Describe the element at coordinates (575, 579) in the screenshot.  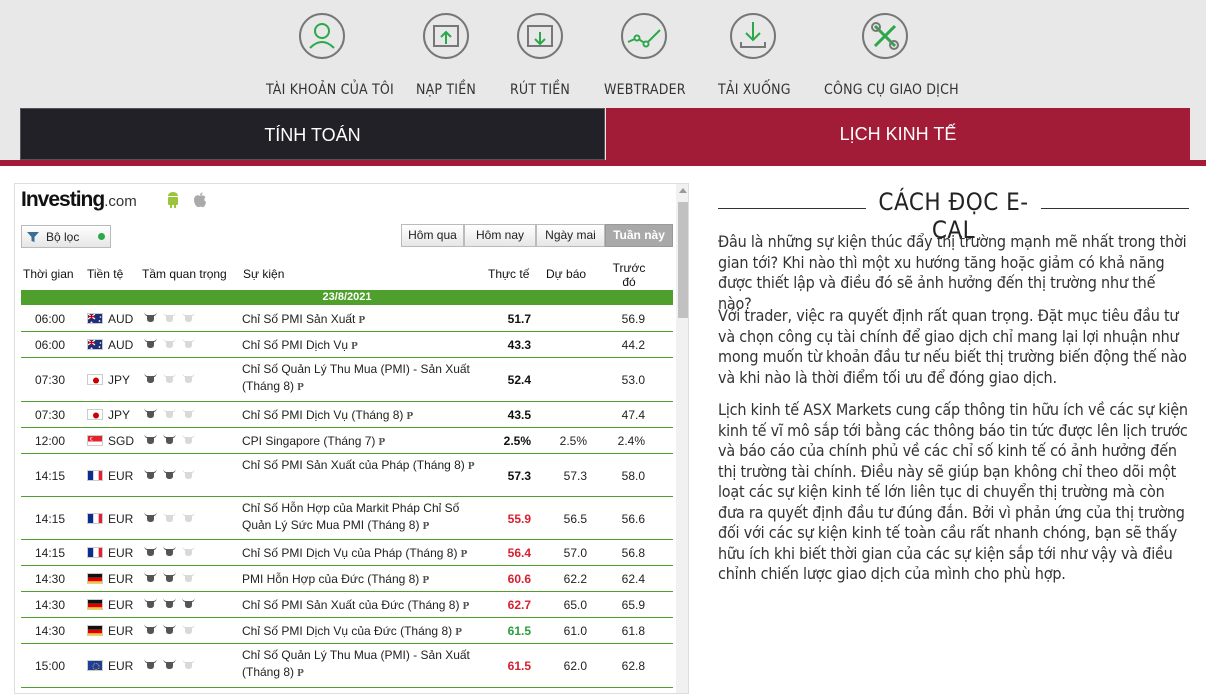
I see `event-forecast: 62.2` at that location.